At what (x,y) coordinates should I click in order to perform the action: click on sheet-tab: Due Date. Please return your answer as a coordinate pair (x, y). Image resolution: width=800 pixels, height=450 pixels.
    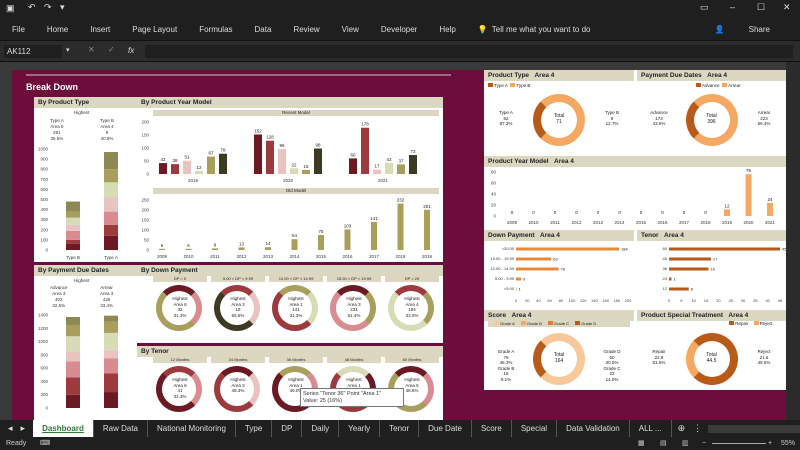
    Looking at the image, I should click on (445, 428).